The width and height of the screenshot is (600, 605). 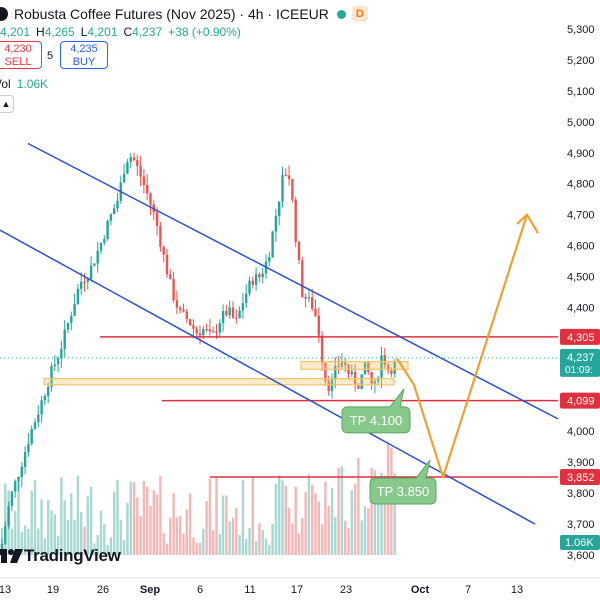 What do you see at coordinates (359, 14) in the screenshot?
I see `delayed-data-badge: D` at bounding box center [359, 14].